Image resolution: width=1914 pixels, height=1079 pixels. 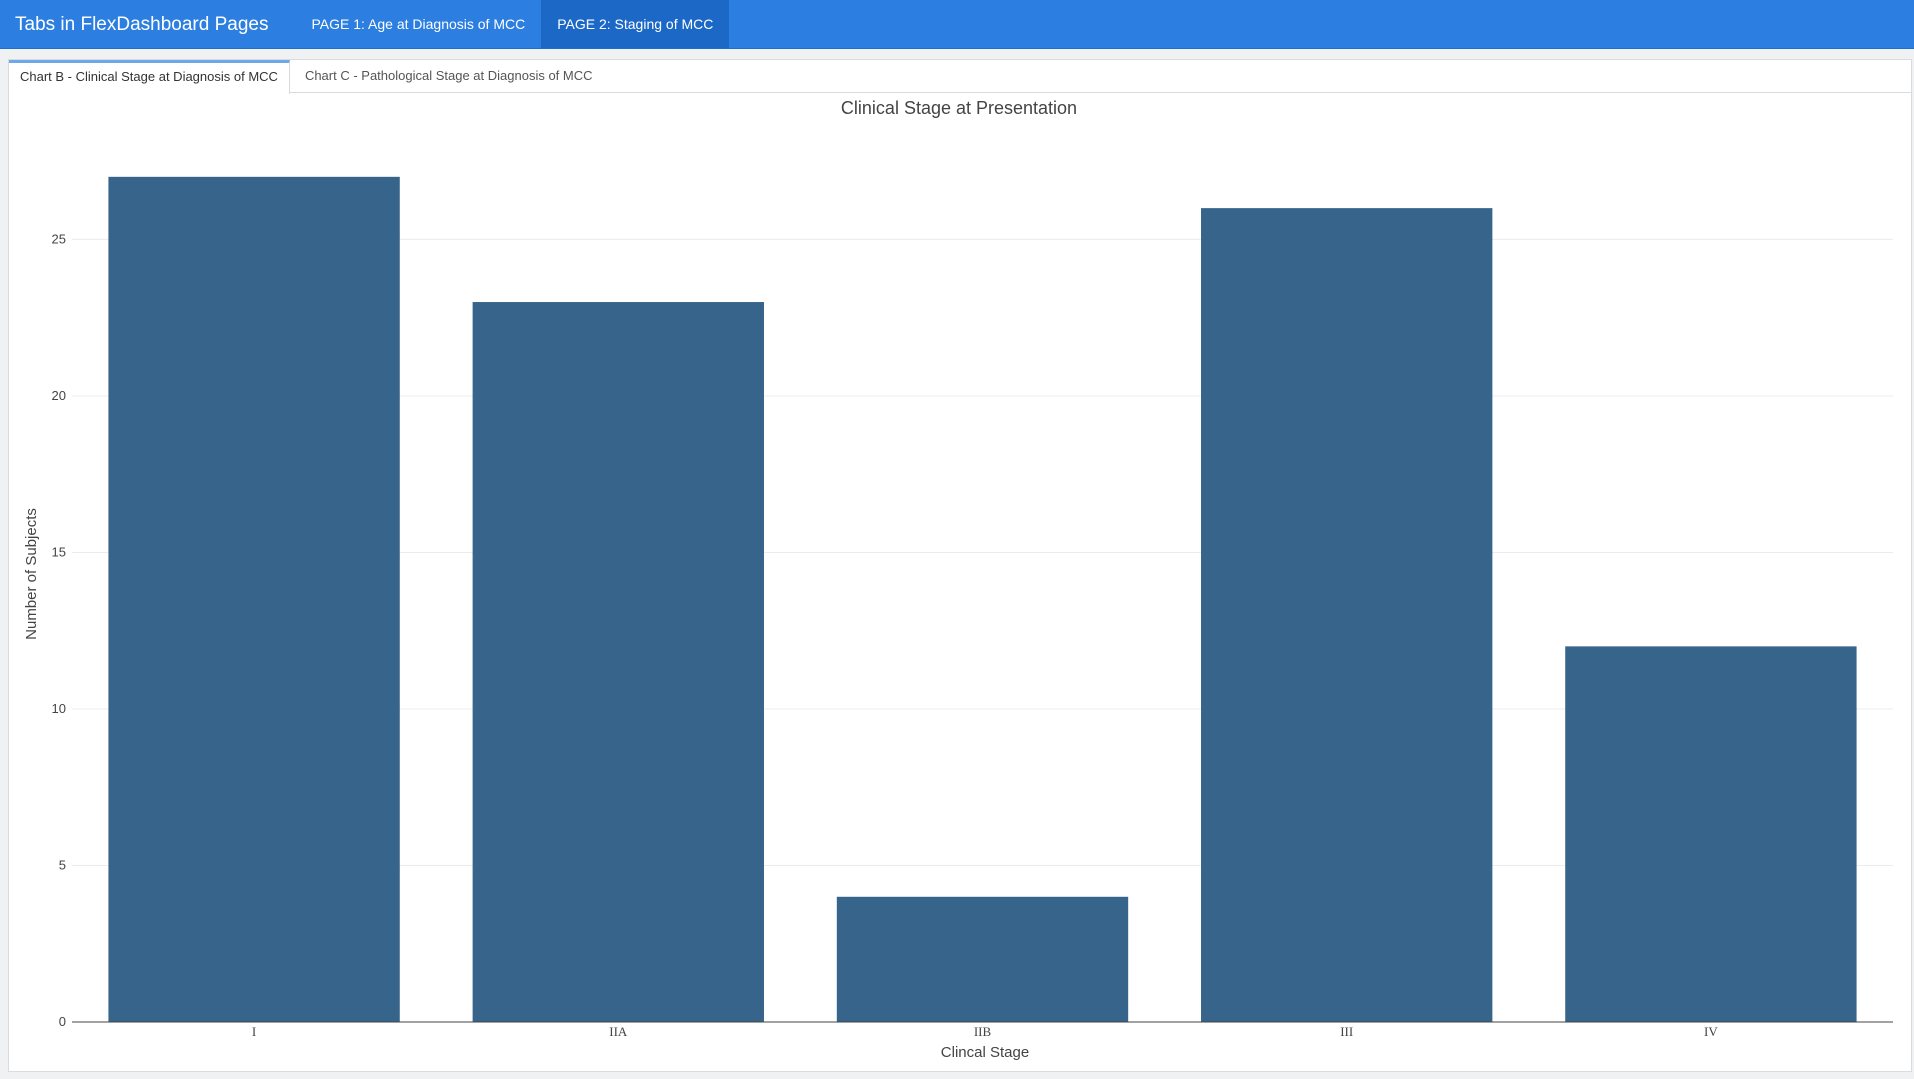 I want to click on x-tick-label: I, so click(x=254, y=1031).